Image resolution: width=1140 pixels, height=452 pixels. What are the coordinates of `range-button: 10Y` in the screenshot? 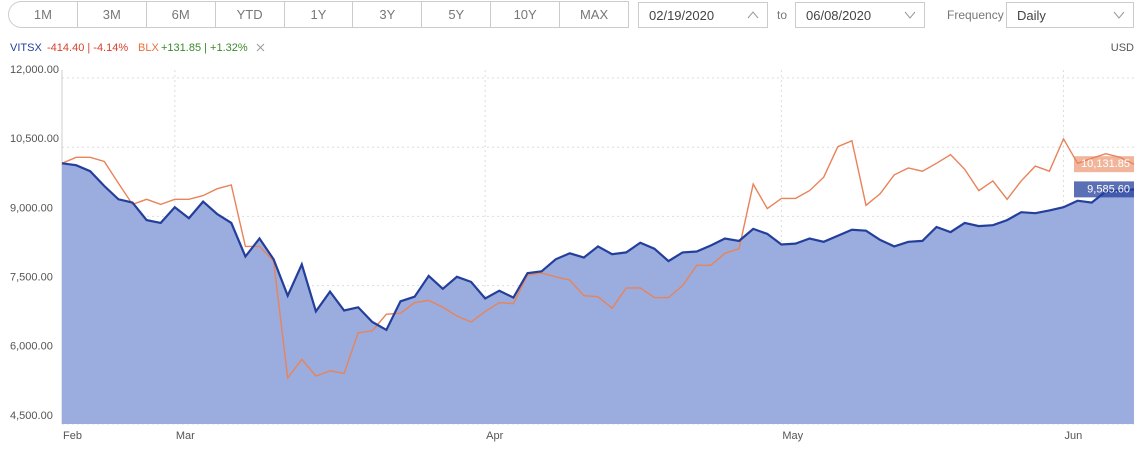 It's located at (525, 14).